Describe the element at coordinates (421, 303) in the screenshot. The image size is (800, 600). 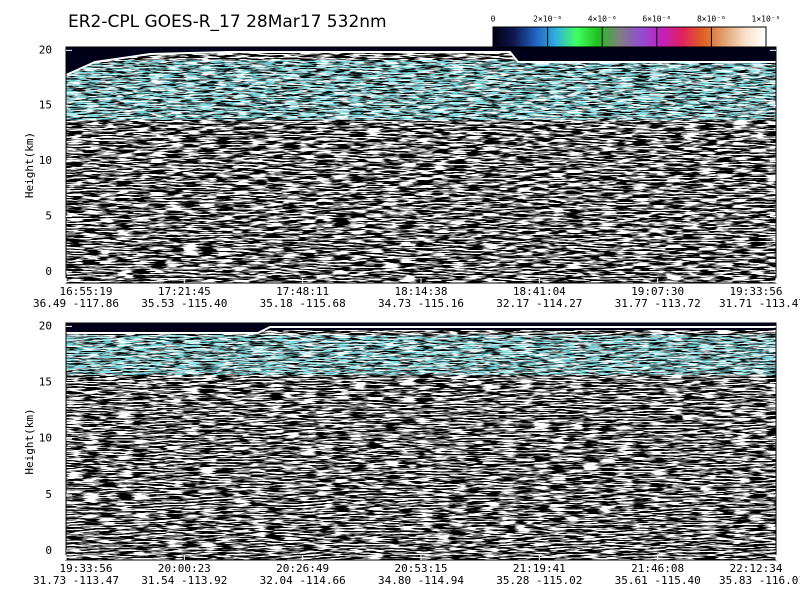
I see `x-location-label: 34.73 -115.16` at that location.